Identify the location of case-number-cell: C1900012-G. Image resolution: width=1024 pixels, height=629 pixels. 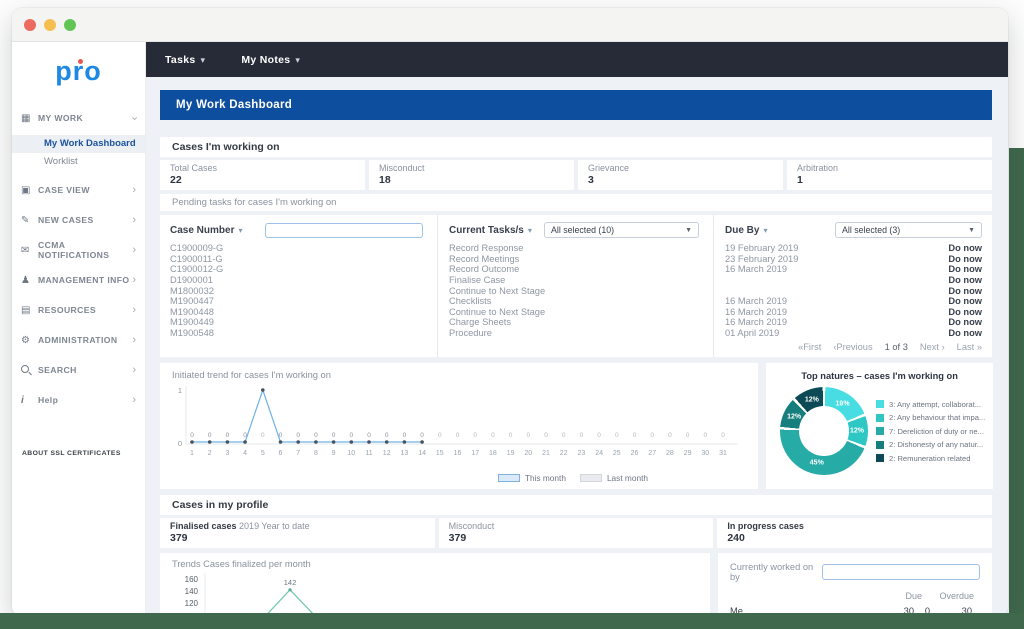
(197, 269).